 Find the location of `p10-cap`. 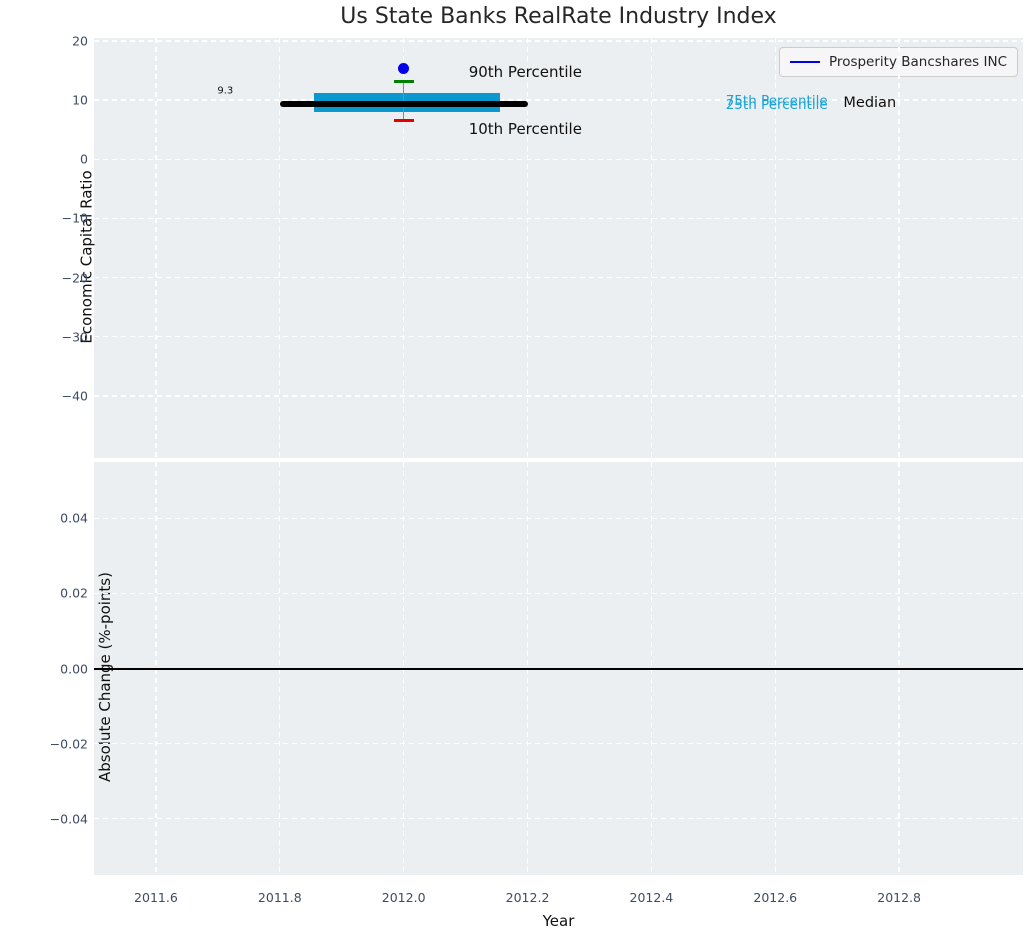

p10-cap is located at coordinates (403, 120).